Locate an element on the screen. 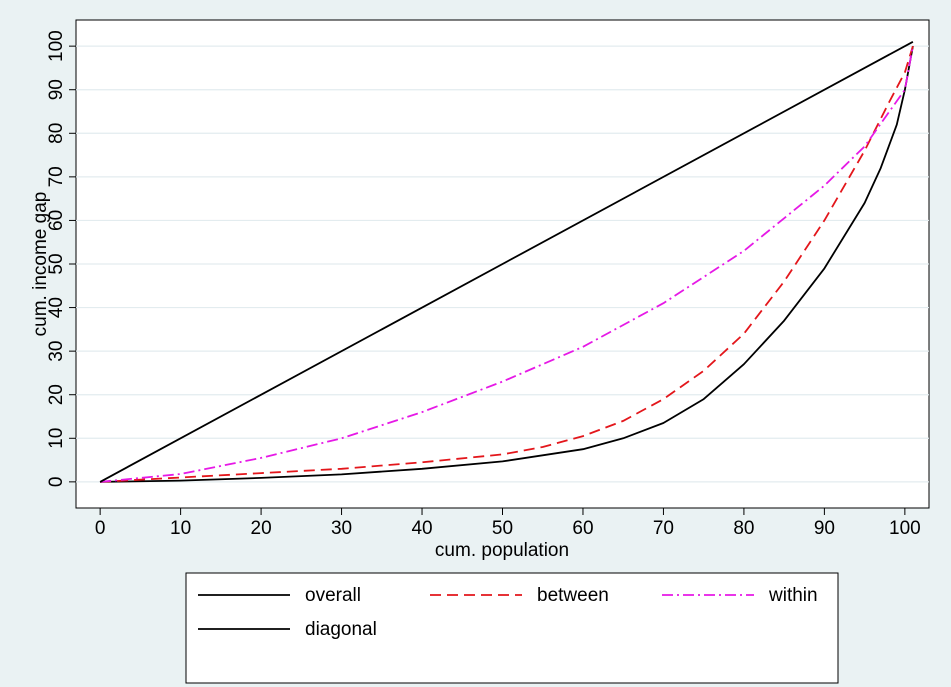 This screenshot has height=687, width=951. x-tick-label: 80 is located at coordinates (743, 528).